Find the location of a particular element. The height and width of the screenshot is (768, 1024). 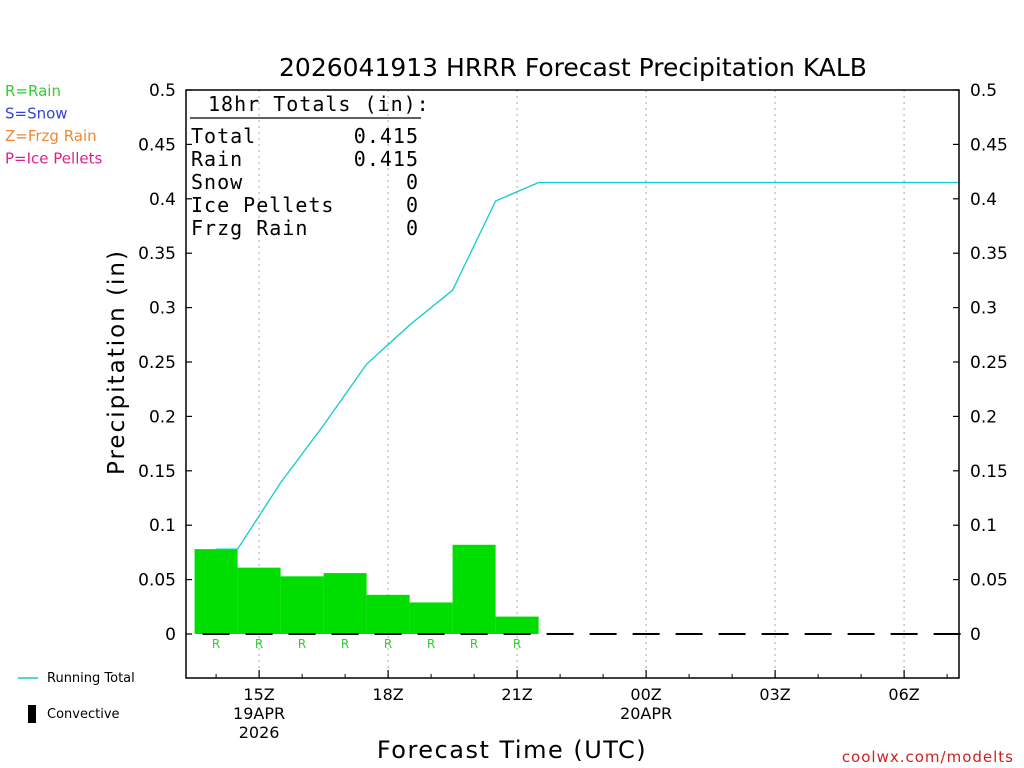

totals-row-label: Rain is located at coordinates (217, 159).